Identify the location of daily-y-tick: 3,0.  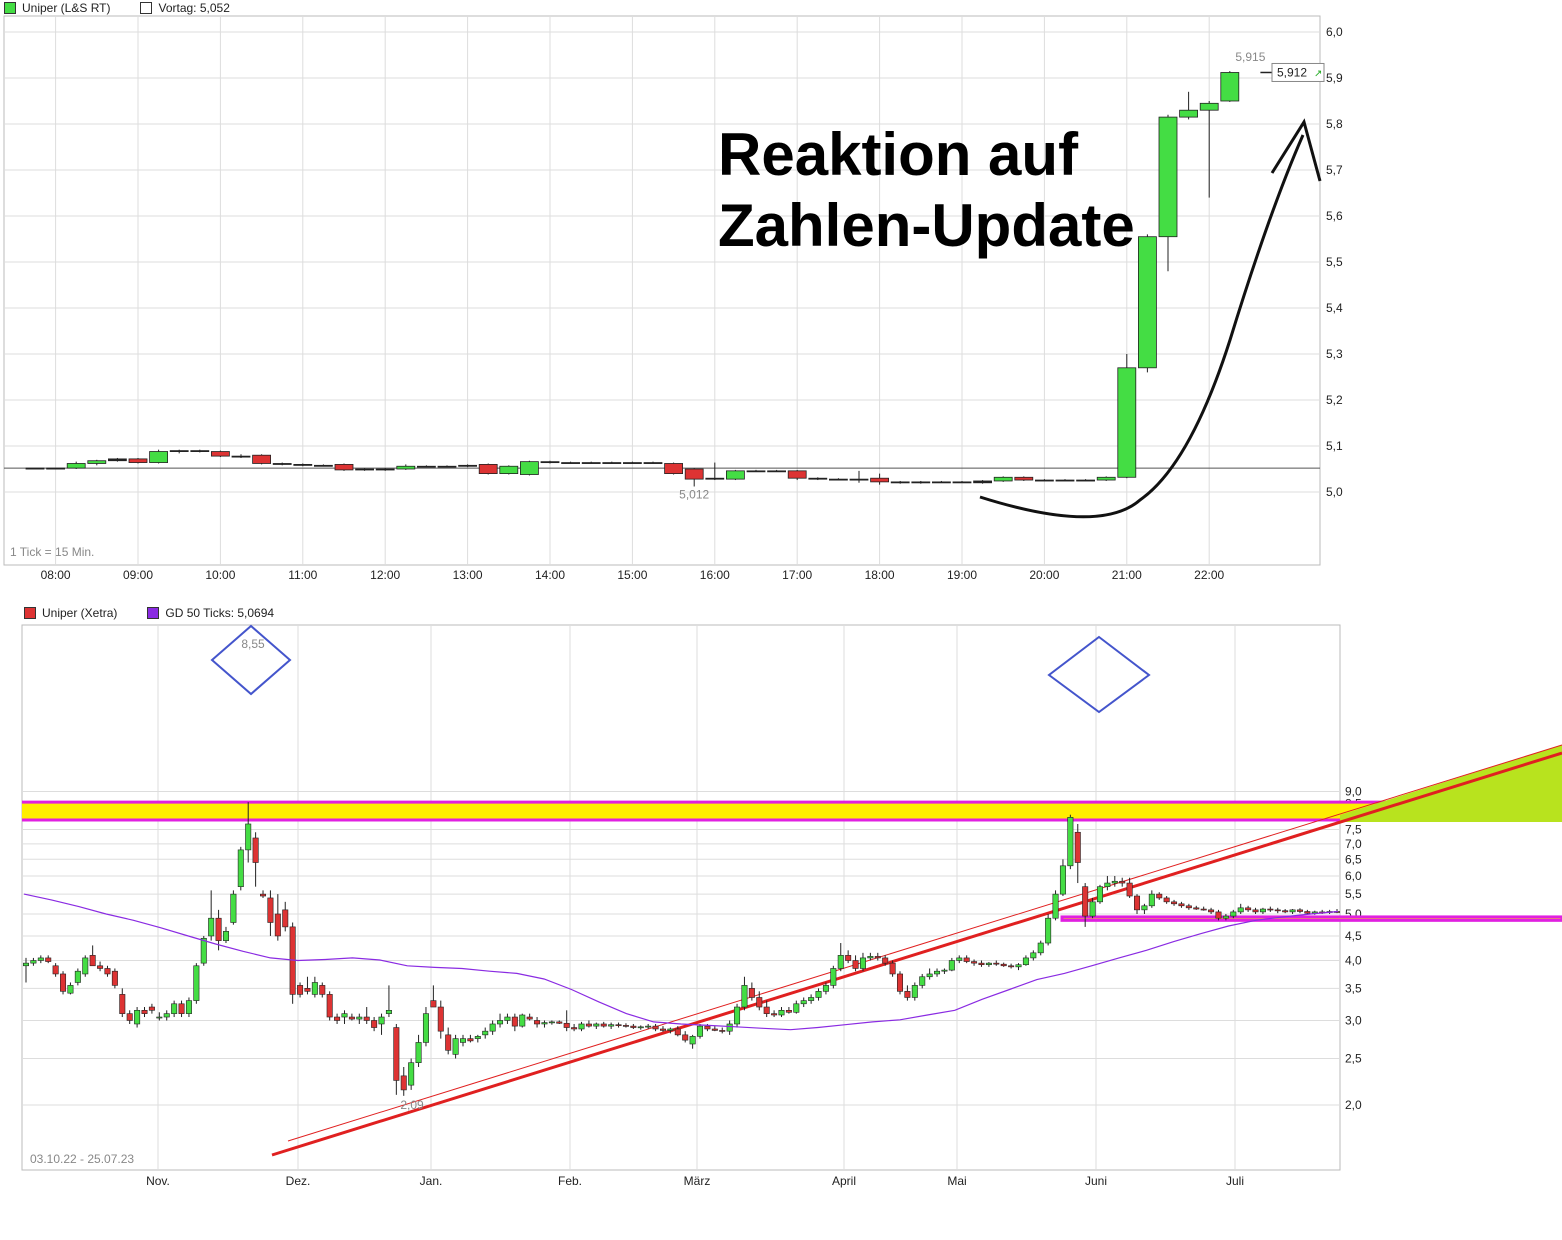
(1353, 1020).